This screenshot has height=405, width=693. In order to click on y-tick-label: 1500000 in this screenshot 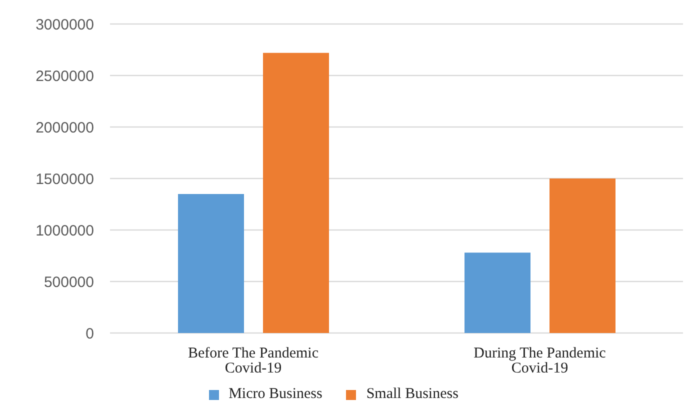, I will do `click(65, 179)`.